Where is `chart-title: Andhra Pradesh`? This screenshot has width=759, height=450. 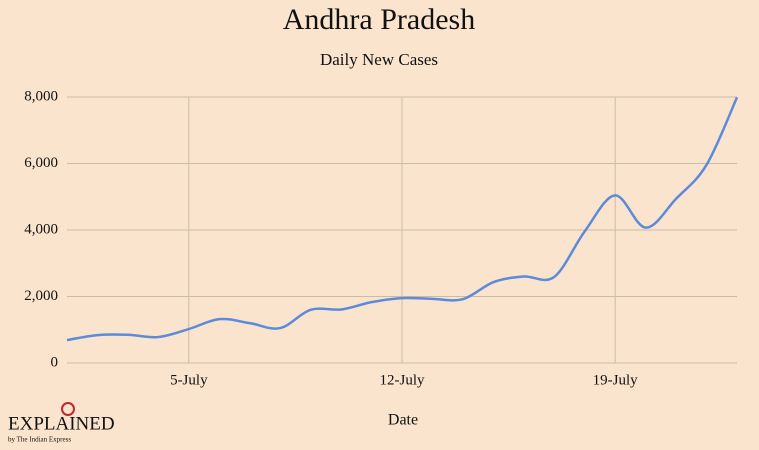 chart-title: Andhra Pradesh is located at coordinates (379, 19).